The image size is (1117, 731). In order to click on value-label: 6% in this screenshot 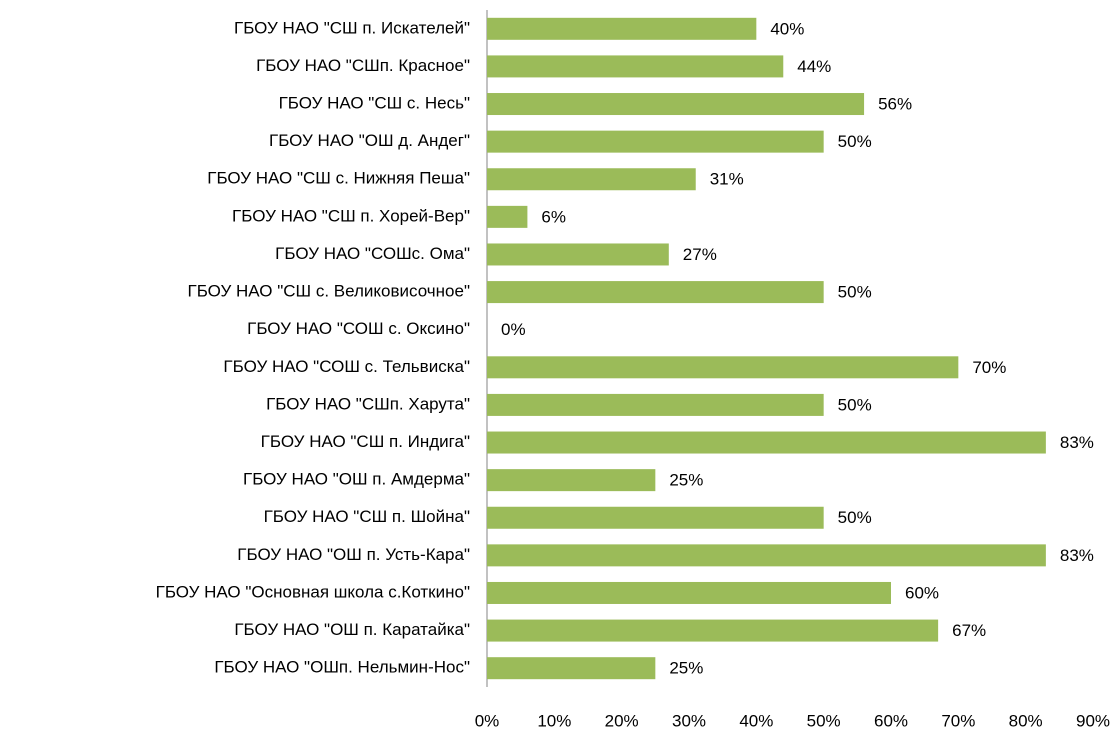, I will do `click(553, 216)`.